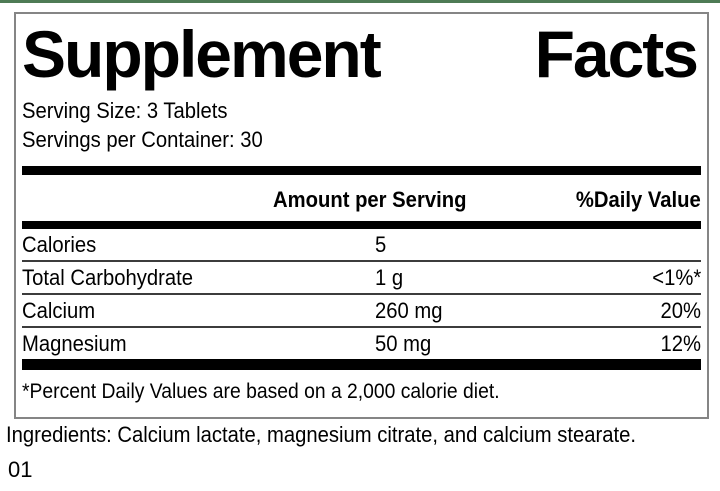 The height and width of the screenshot is (491, 720). What do you see at coordinates (680, 343) in the screenshot?
I see `nutrient-dv: 12%` at bounding box center [680, 343].